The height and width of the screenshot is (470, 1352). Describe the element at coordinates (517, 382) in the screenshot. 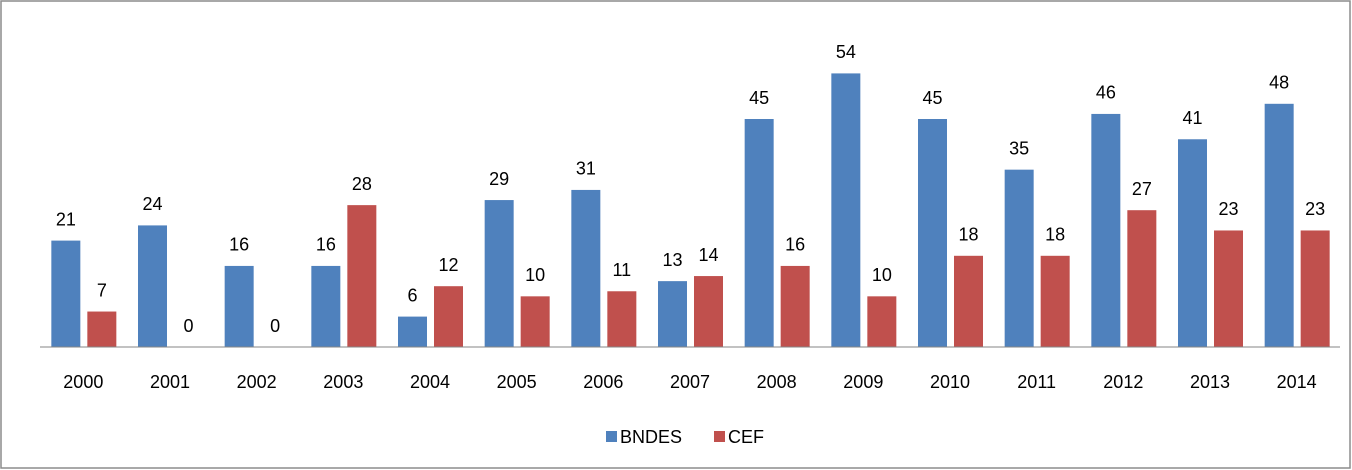

I see `x-tick-label: 2005` at that location.